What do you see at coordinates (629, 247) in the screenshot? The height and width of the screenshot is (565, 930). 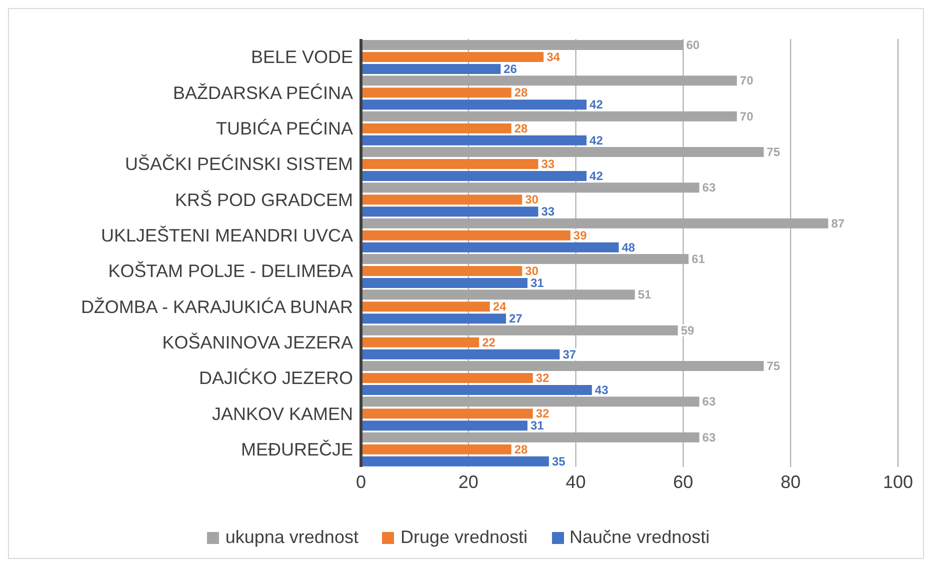 I see `data-label: 48` at bounding box center [629, 247].